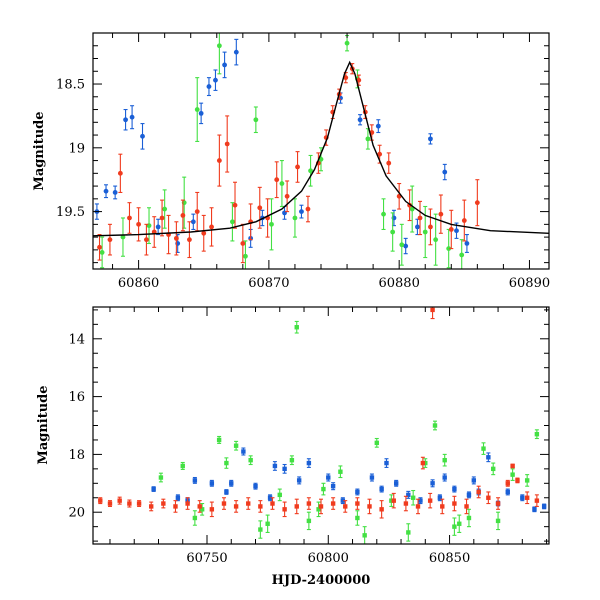 This screenshot has width=600, height=600. I want to click on top-ylabel: Magnitude, so click(39, 150).